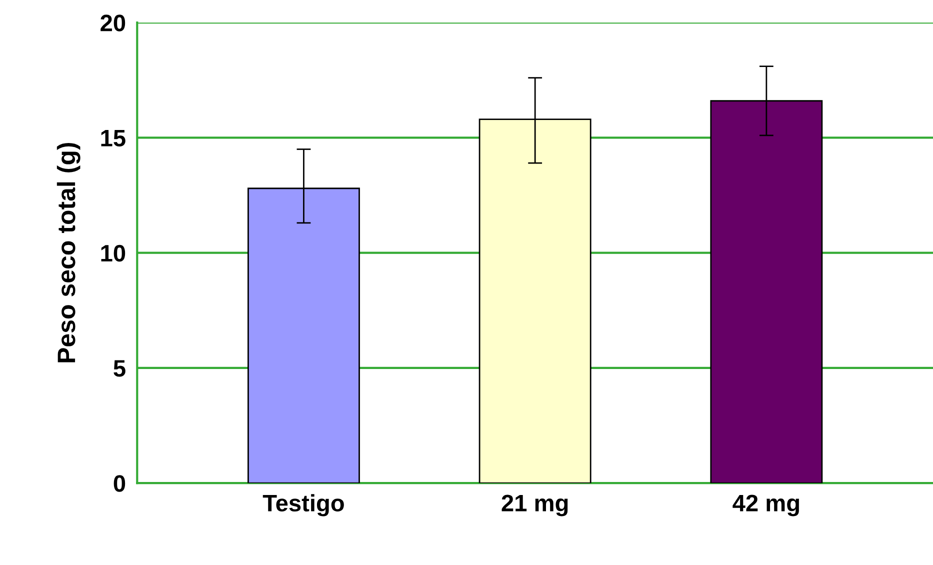 The height and width of the screenshot is (565, 933). I want to click on y-tick-label: 20, so click(113, 23).